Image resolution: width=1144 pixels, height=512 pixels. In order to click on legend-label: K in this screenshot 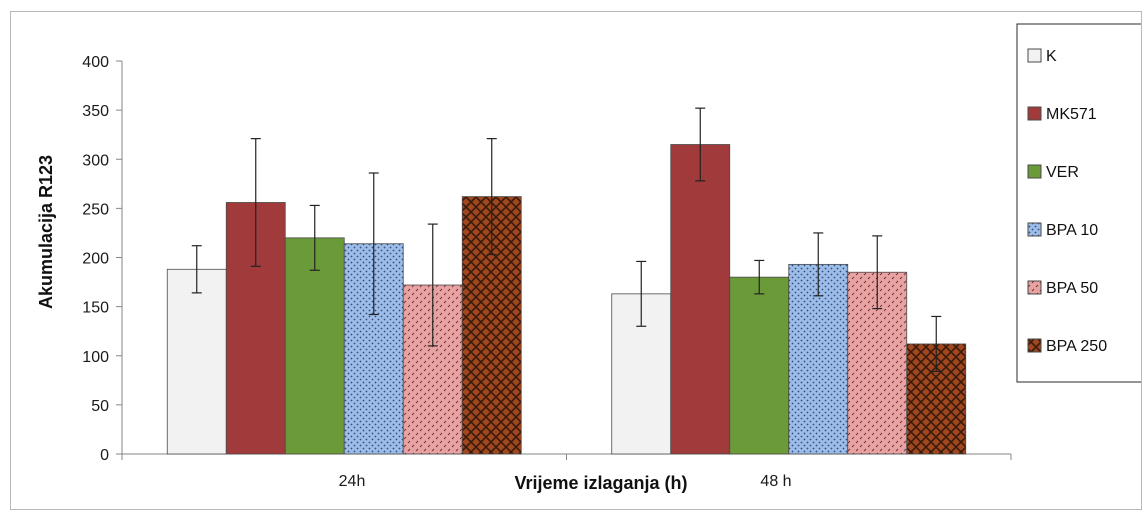, I will do `click(1051, 56)`.